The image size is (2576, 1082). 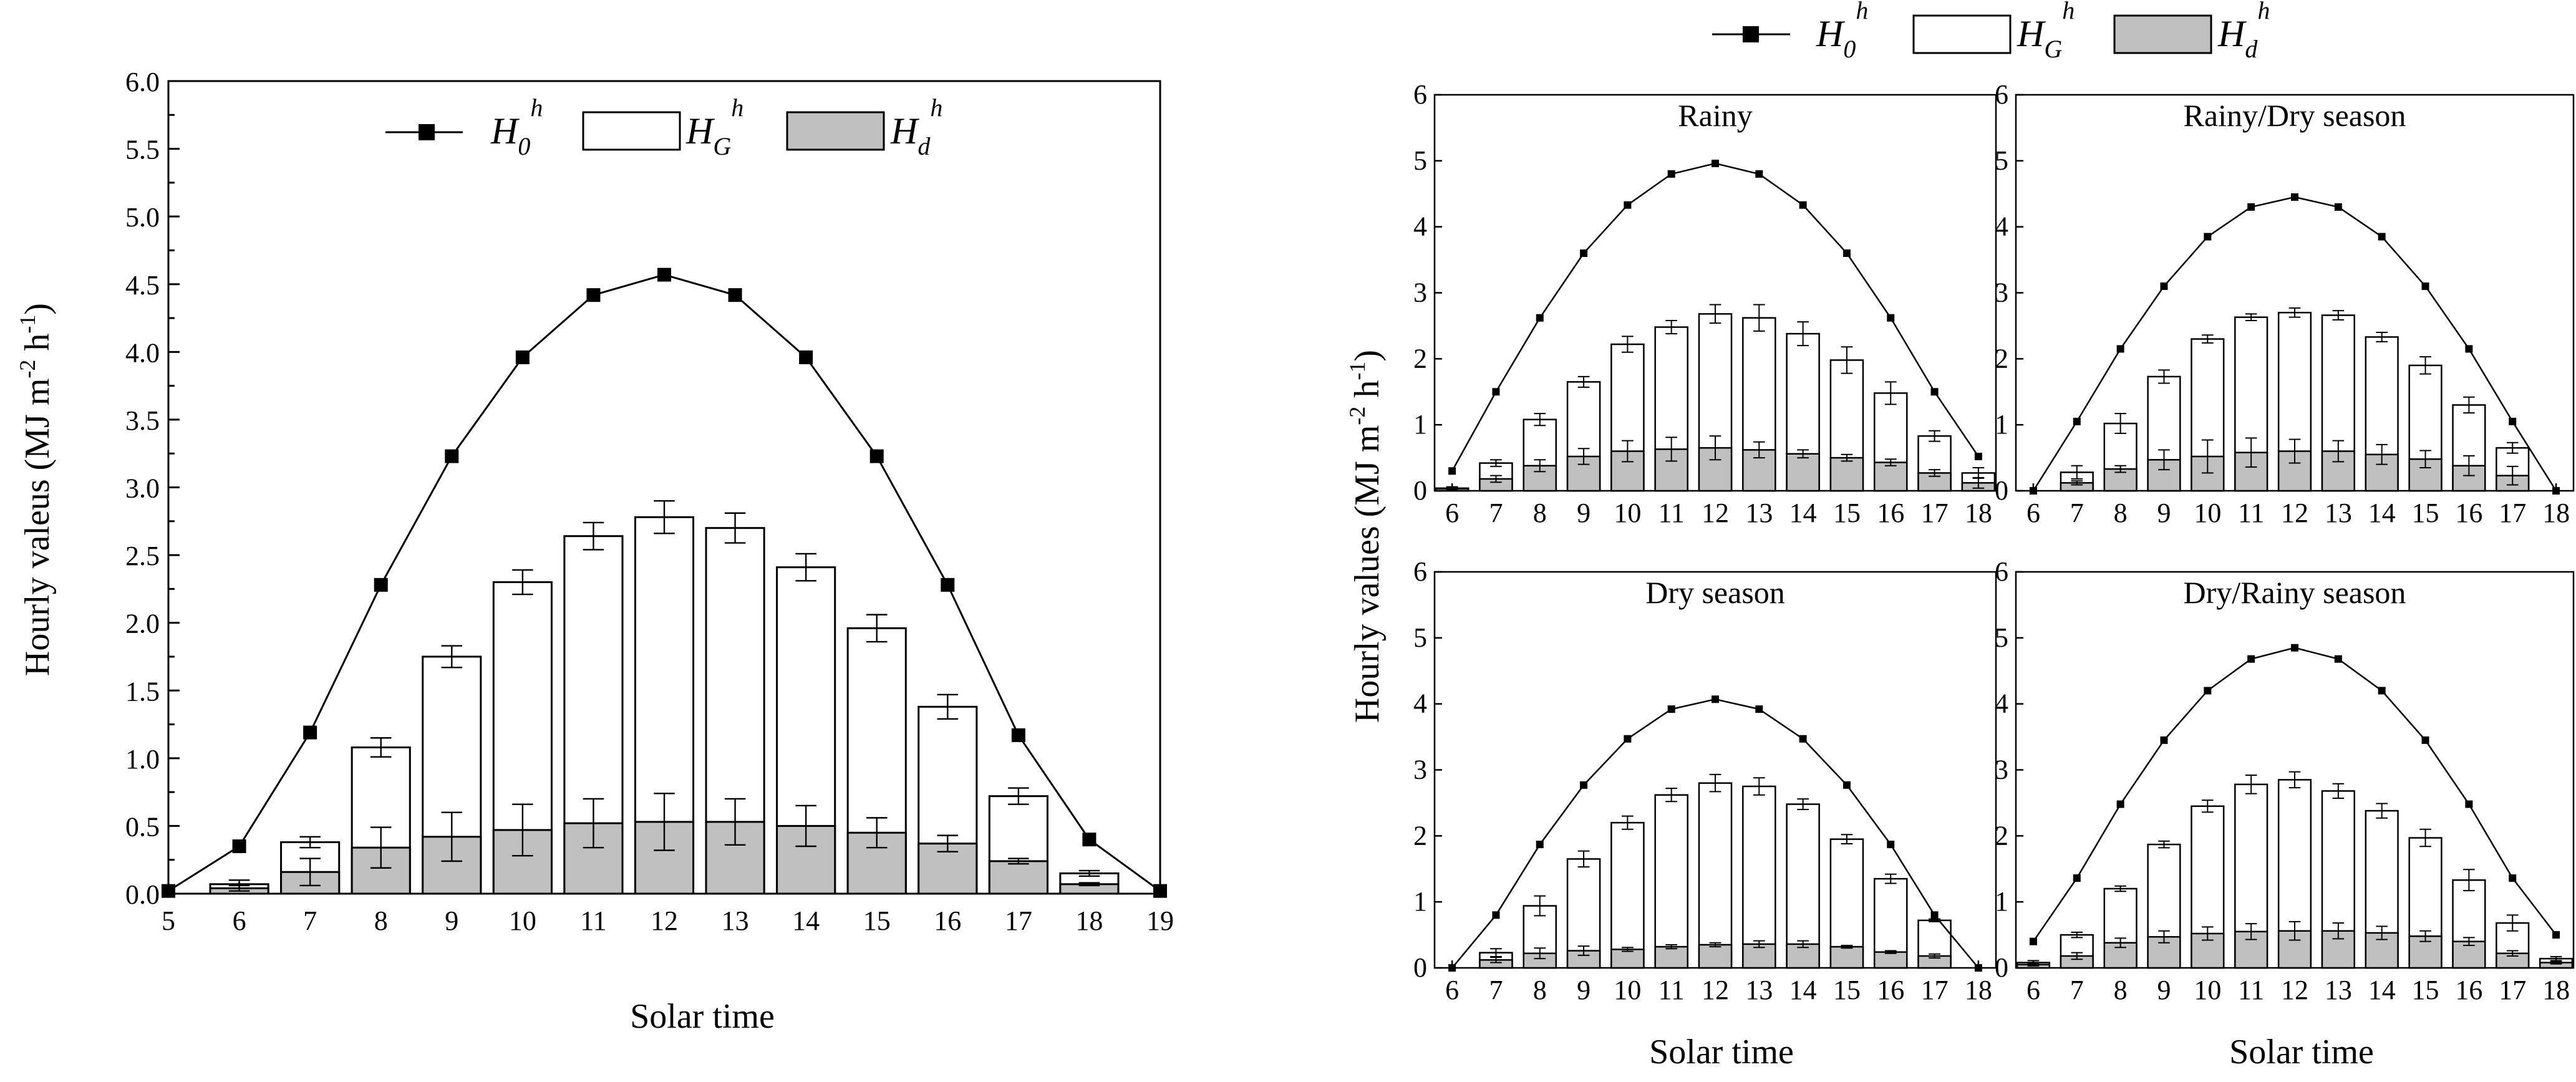 I want to click on y-tick-label: 4.0, so click(x=142, y=352).